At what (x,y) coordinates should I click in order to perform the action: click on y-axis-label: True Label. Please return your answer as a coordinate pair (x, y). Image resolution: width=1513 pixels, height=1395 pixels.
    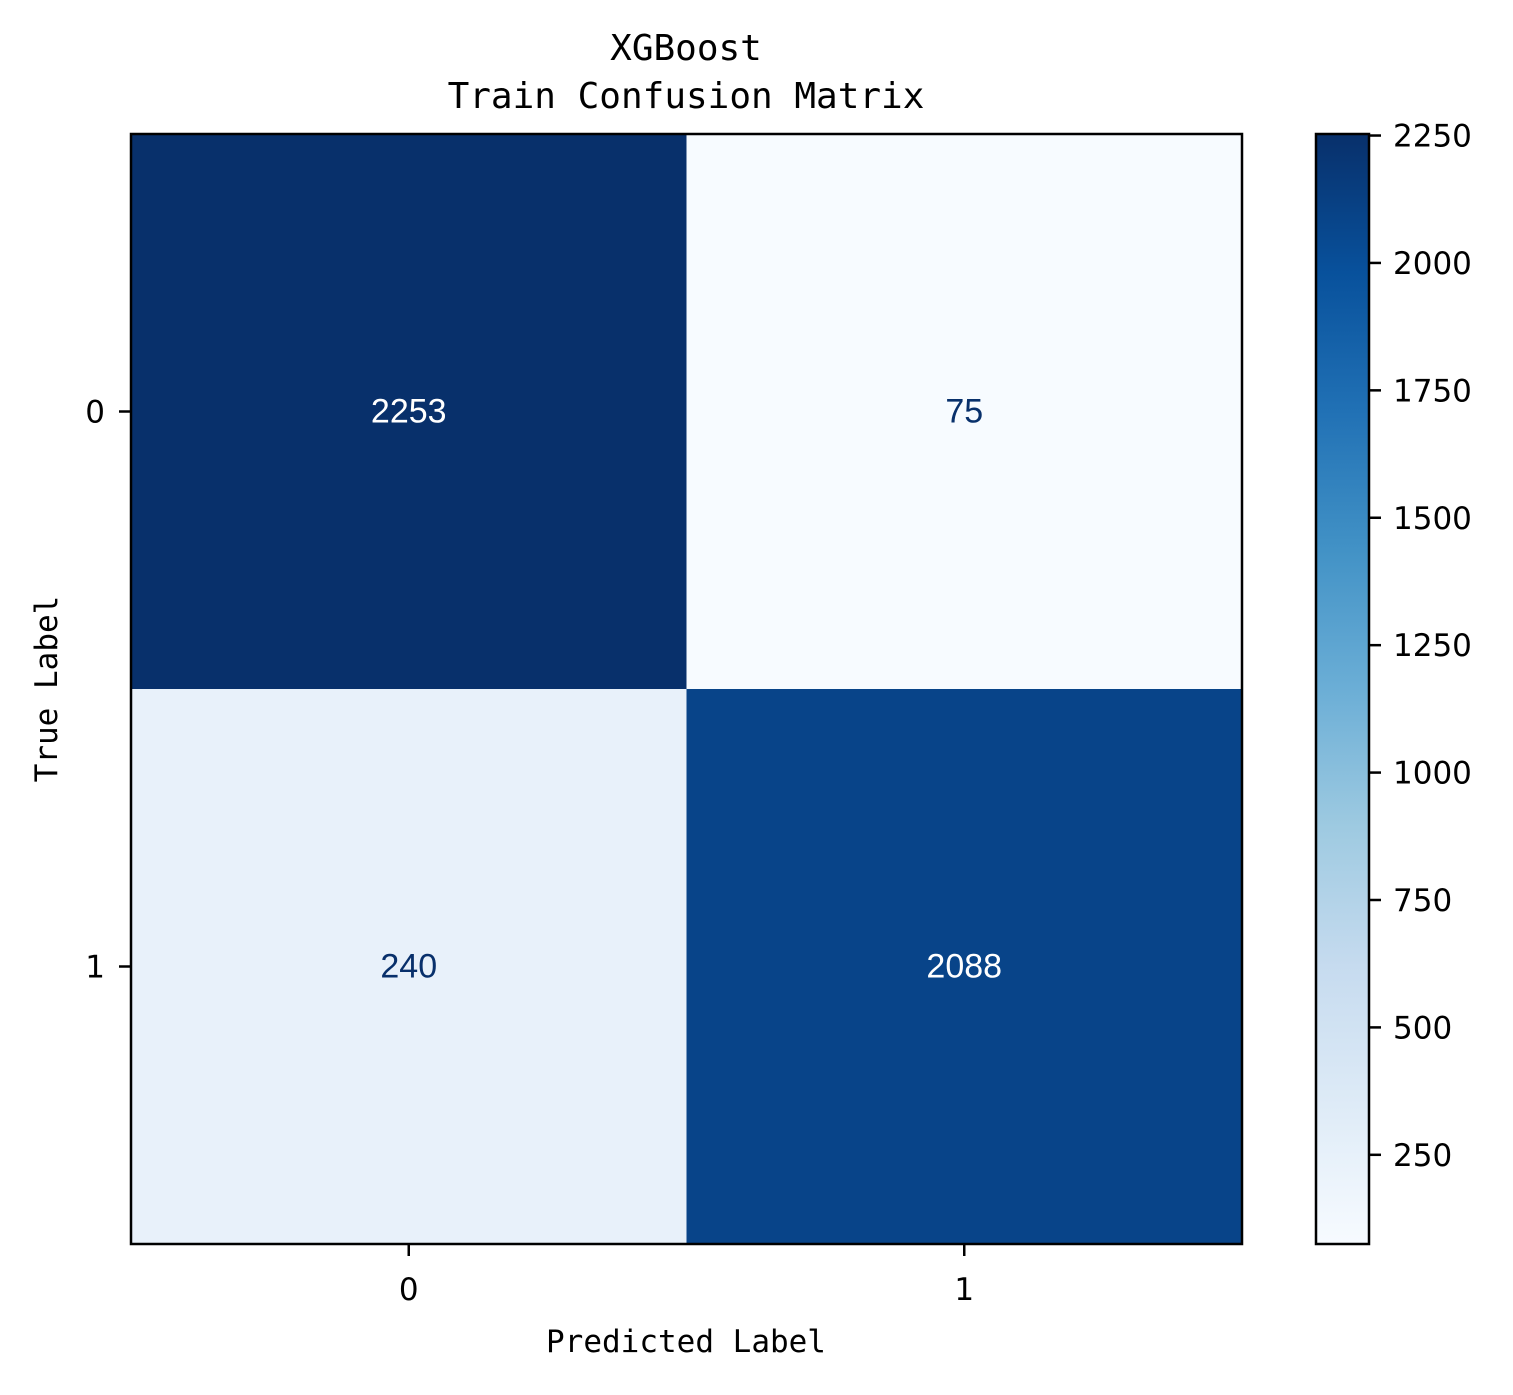
    Looking at the image, I should click on (47, 689).